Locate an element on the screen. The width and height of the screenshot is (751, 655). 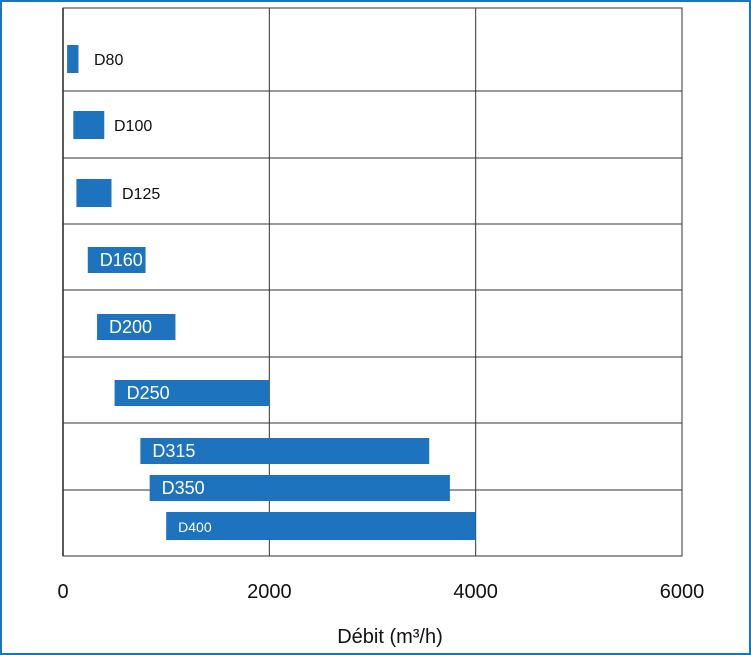
x-tick-label: 6000 is located at coordinates (682, 592).